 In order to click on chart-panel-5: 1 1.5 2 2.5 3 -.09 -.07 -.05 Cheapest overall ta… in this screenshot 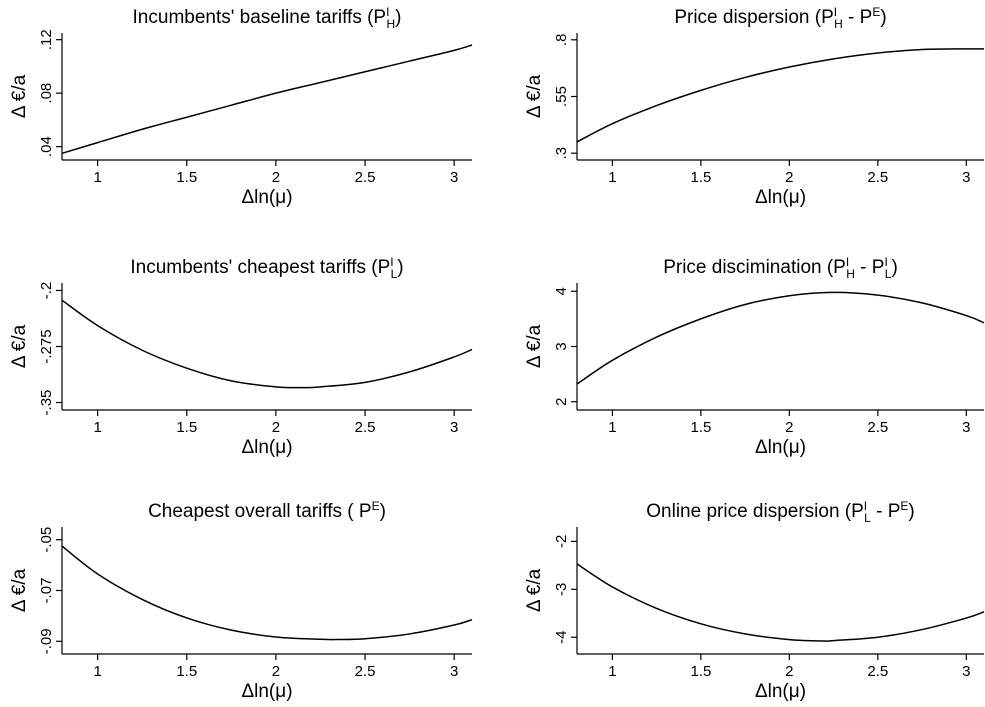, I will do `click(240, 600)`.